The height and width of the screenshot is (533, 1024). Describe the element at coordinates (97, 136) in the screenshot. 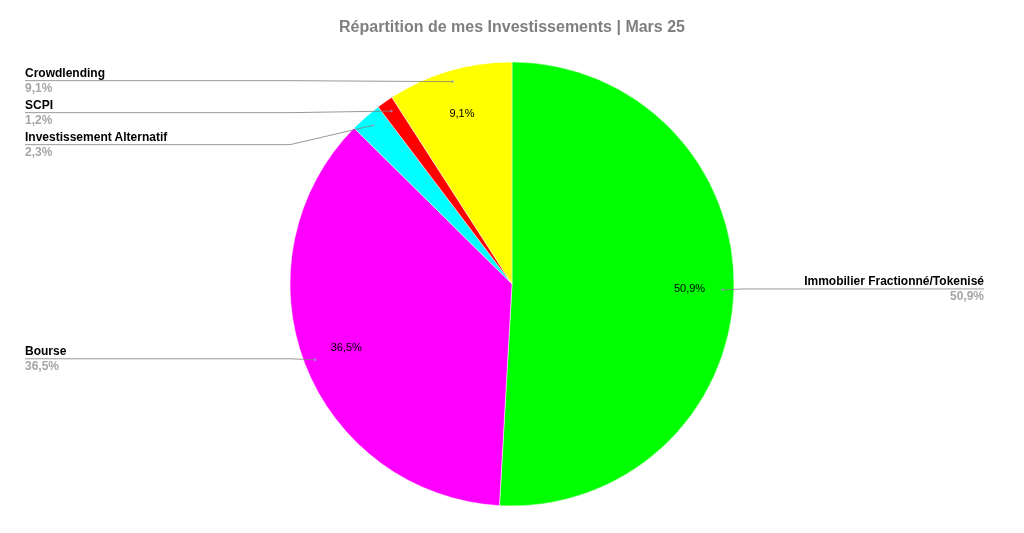

I see `slice-label: Investissement Alternatif` at that location.